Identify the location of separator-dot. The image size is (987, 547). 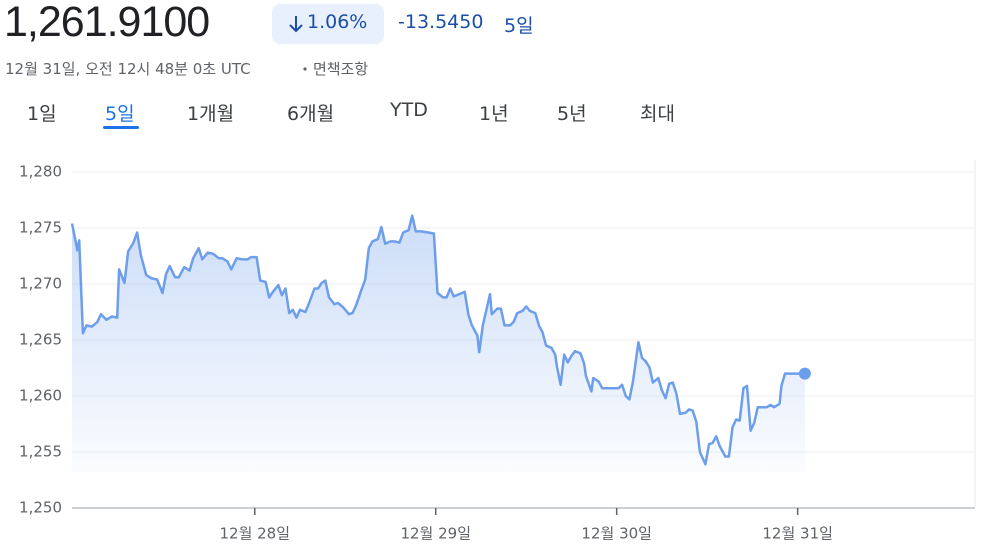
(305, 69).